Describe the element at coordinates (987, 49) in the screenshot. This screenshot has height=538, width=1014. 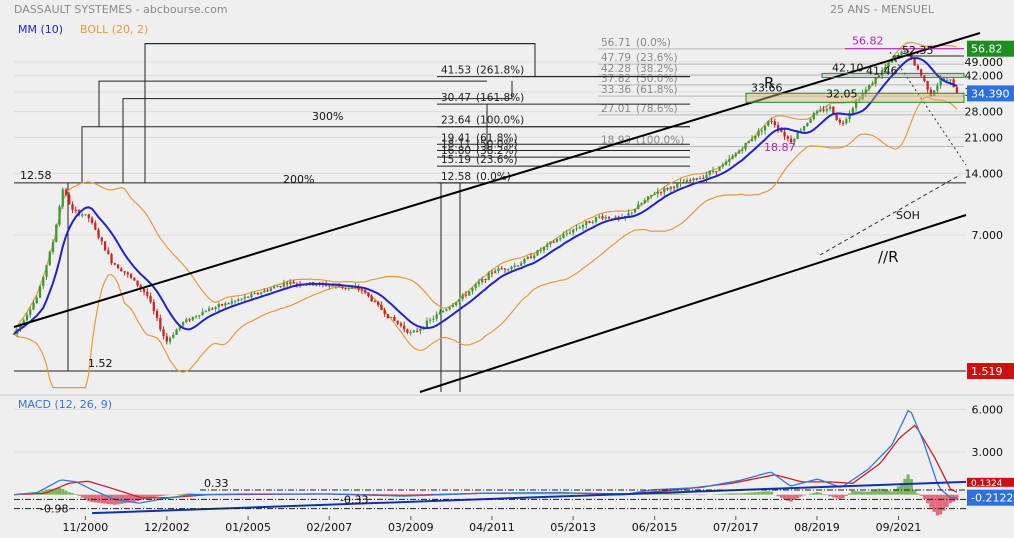
I see `badge-high: 56.82` at that location.